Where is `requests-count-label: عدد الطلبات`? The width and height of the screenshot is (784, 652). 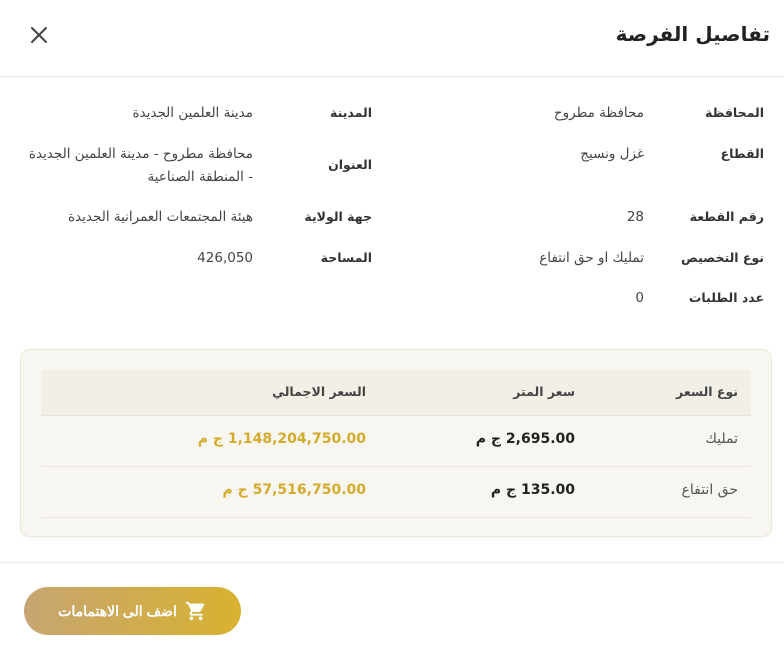 requests-count-label: عدد الطلبات is located at coordinates (726, 297).